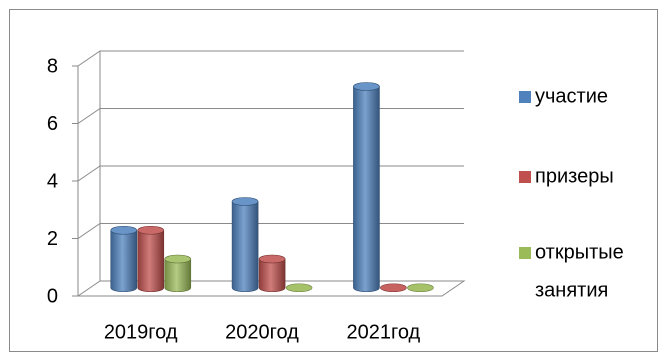 This screenshot has height=362, width=668. I want to click on legend-item: призеры, so click(566, 176).